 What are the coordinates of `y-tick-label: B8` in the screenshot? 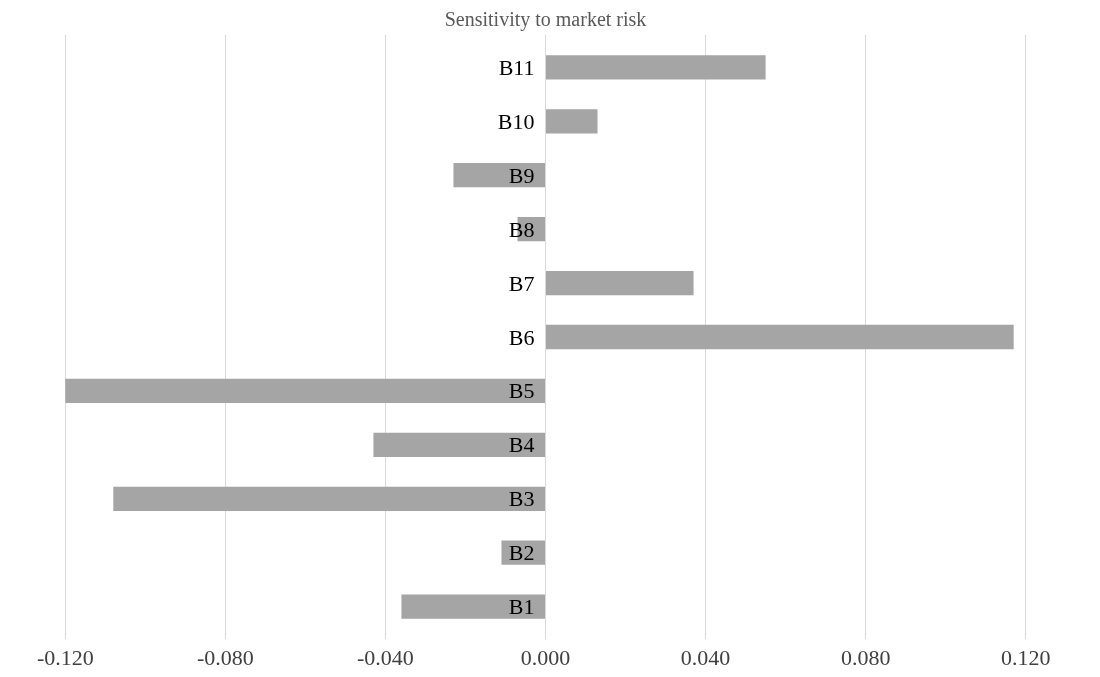 It's located at (521, 229).